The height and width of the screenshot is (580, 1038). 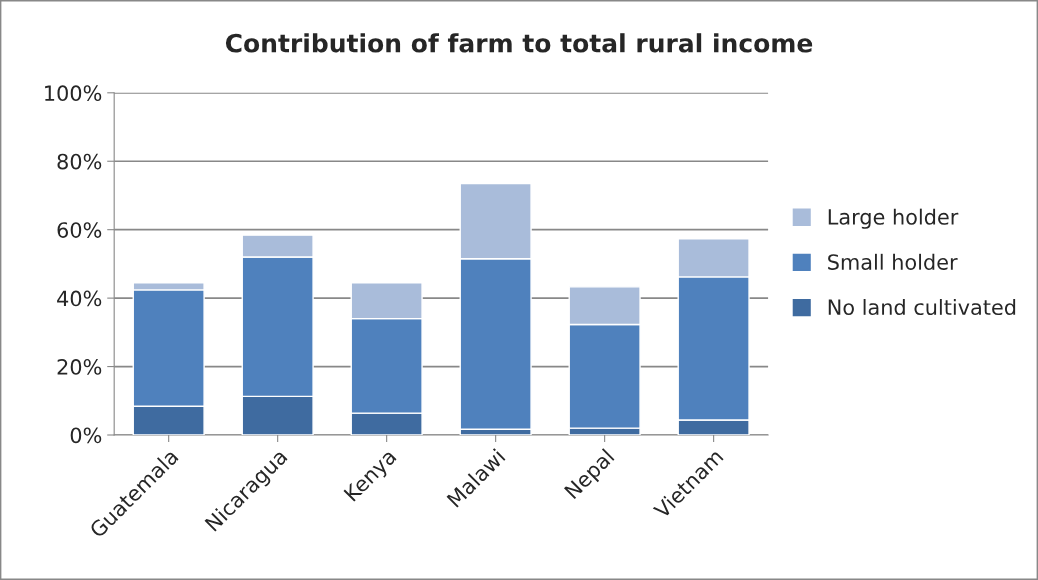 I want to click on y-tick-label: 100%, so click(x=73, y=93).